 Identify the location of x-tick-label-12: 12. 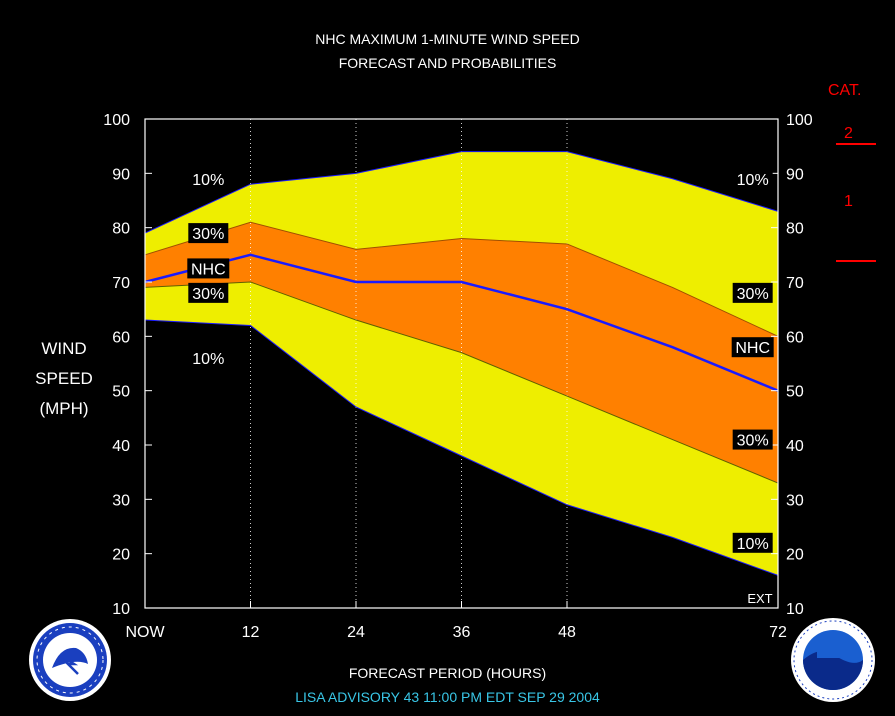
(251, 632).